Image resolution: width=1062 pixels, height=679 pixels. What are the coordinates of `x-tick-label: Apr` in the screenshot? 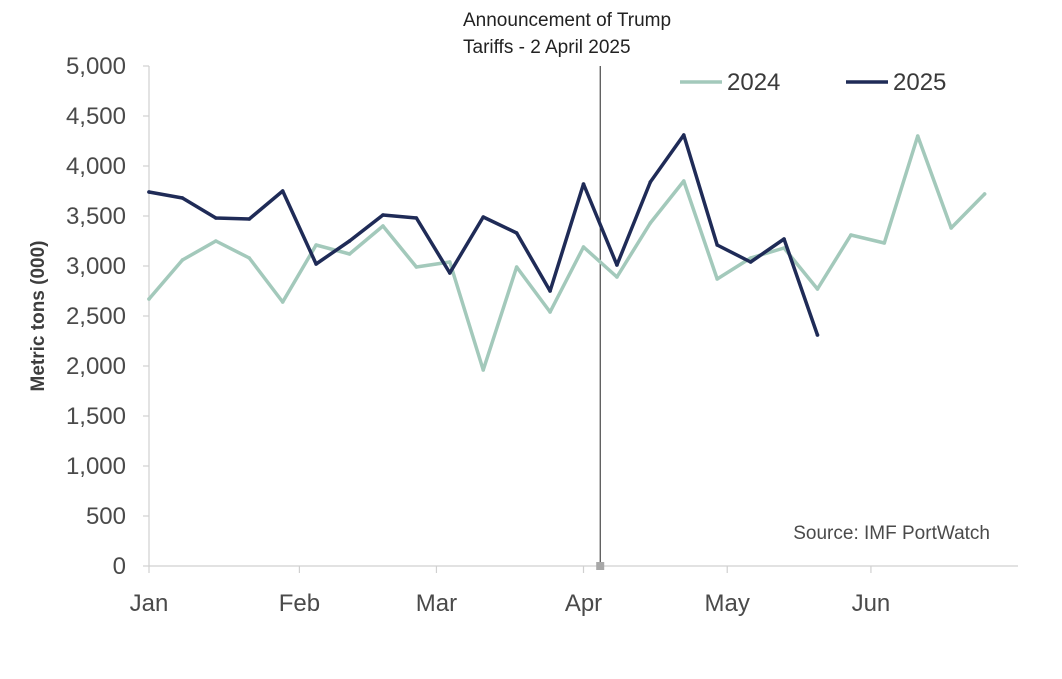 It's located at (583, 603).